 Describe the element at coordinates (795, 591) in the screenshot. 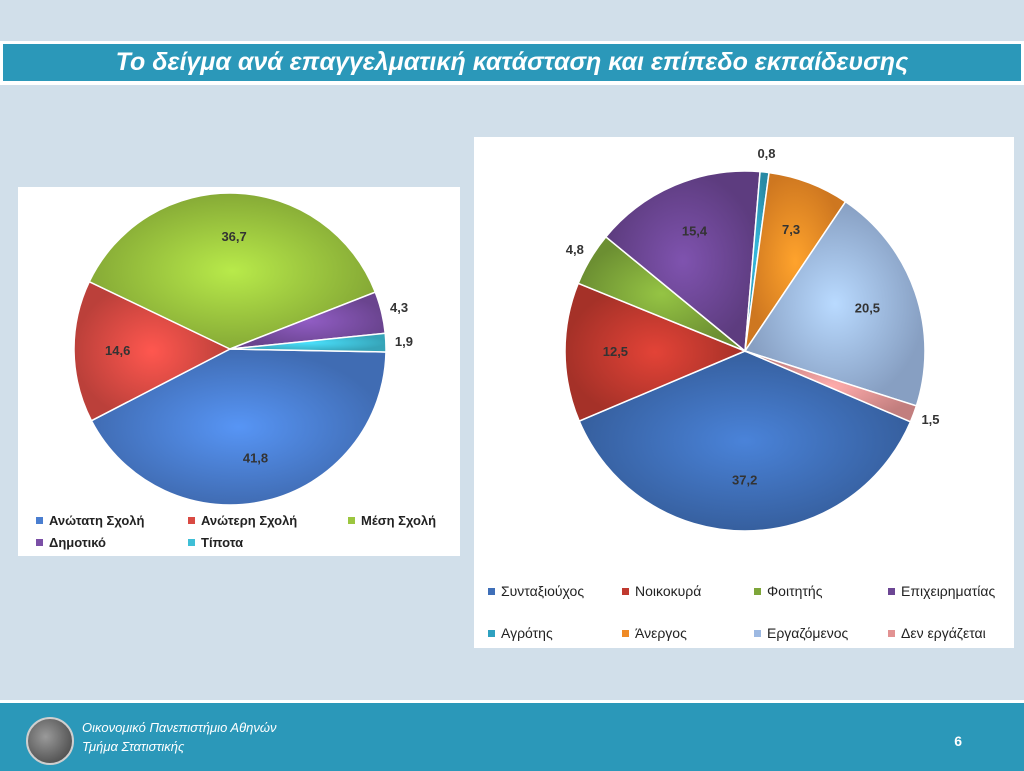

I see `legend-label: Φοιτητής` at that location.